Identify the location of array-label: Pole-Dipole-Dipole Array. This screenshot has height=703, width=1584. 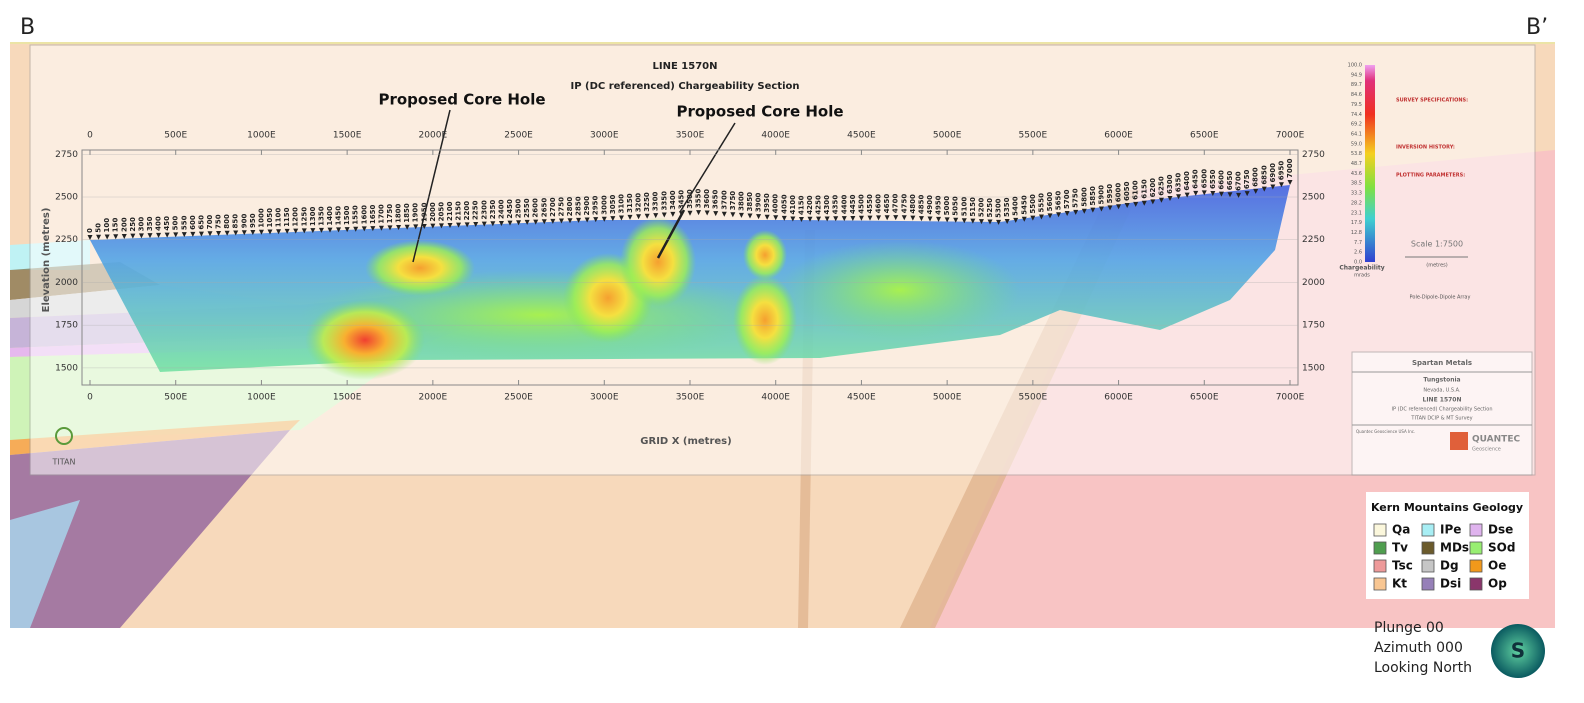
(1440, 298).